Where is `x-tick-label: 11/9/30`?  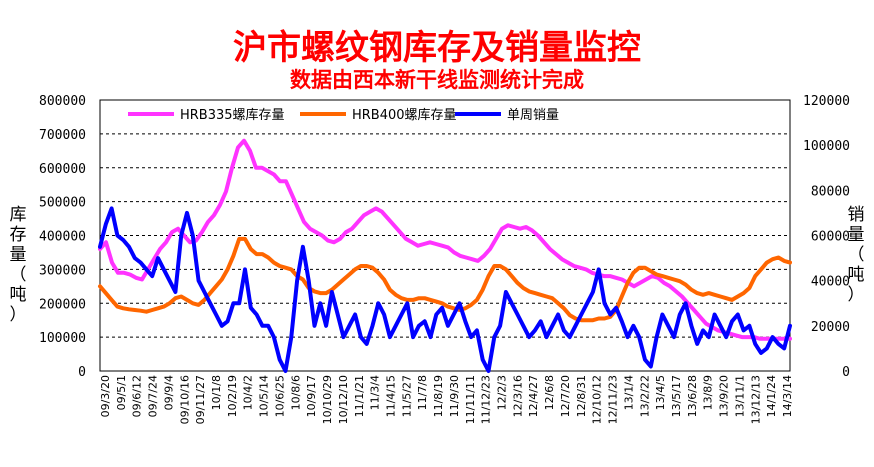
x-tick-label: 11/9/30 is located at coordinates (454, 396).